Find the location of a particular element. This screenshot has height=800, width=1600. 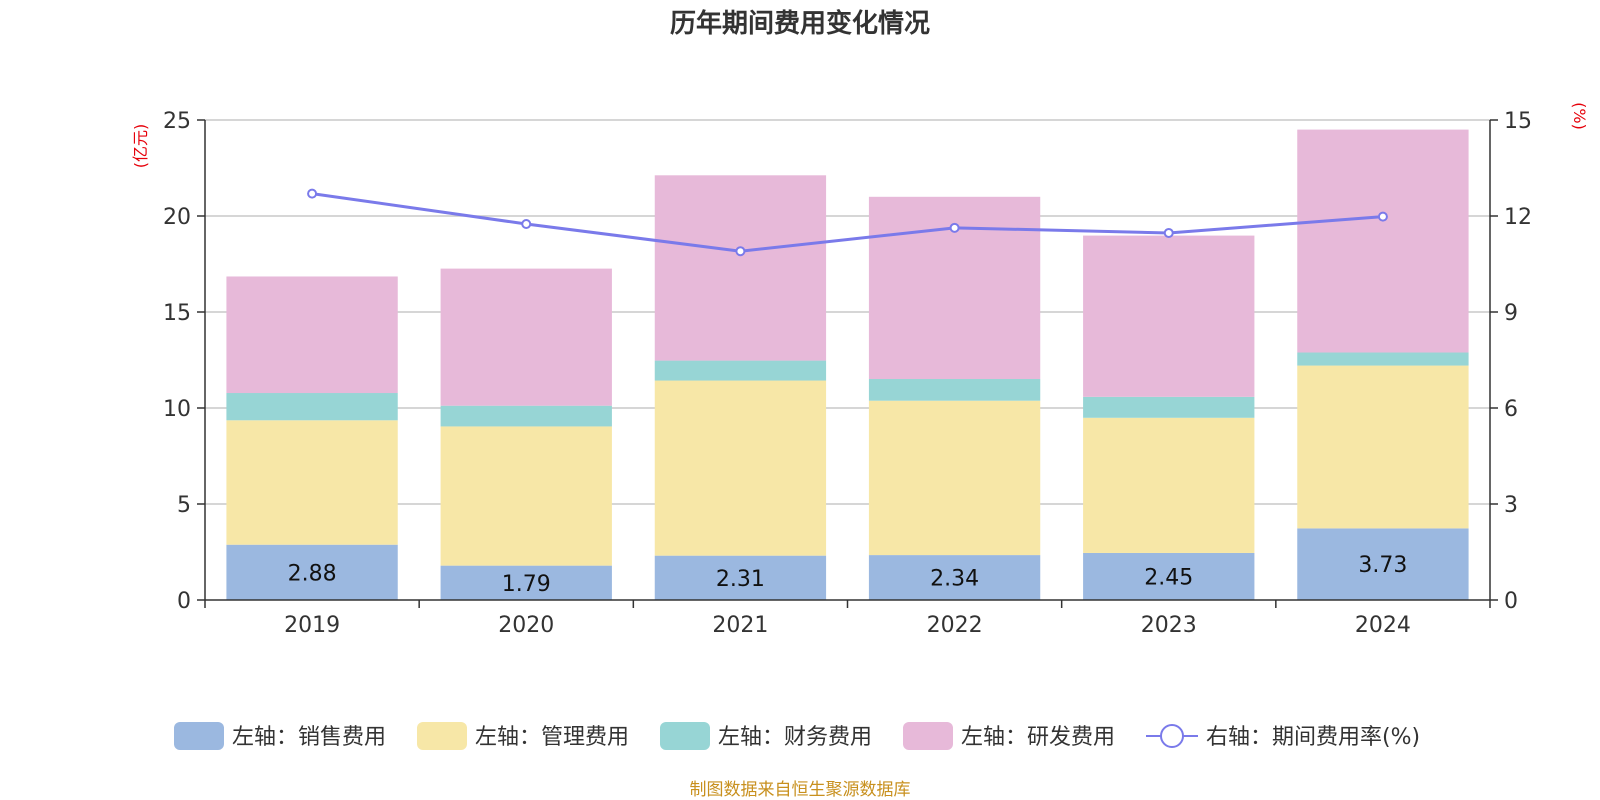

data-labels: 2.88 1.79 2.31 2.34 2.45 3.73 is located at coordinates (848, 575).